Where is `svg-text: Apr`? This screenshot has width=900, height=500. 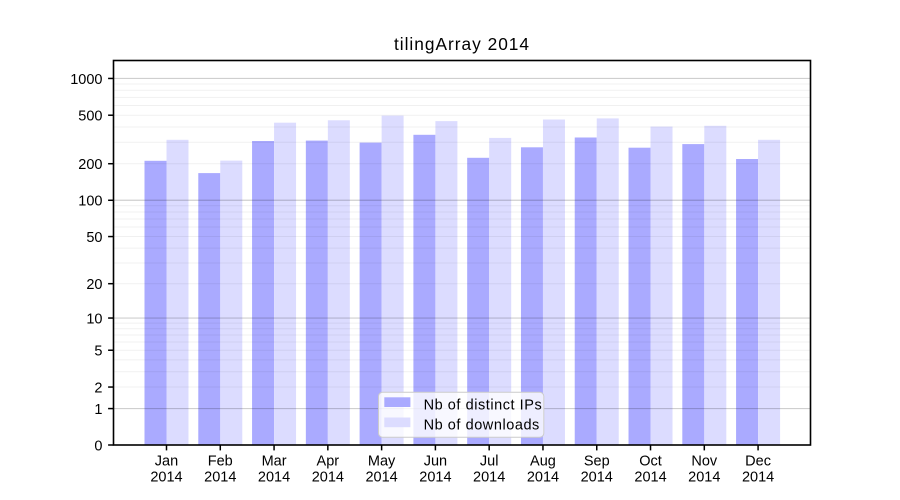
svg-text: Apr is located at coordinates (328, 461).